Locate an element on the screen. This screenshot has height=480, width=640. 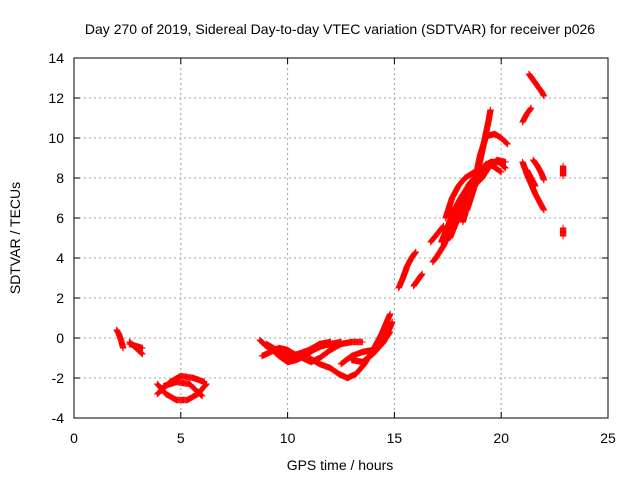
y-tick-label: -4 is located at coordinates (58, 418).